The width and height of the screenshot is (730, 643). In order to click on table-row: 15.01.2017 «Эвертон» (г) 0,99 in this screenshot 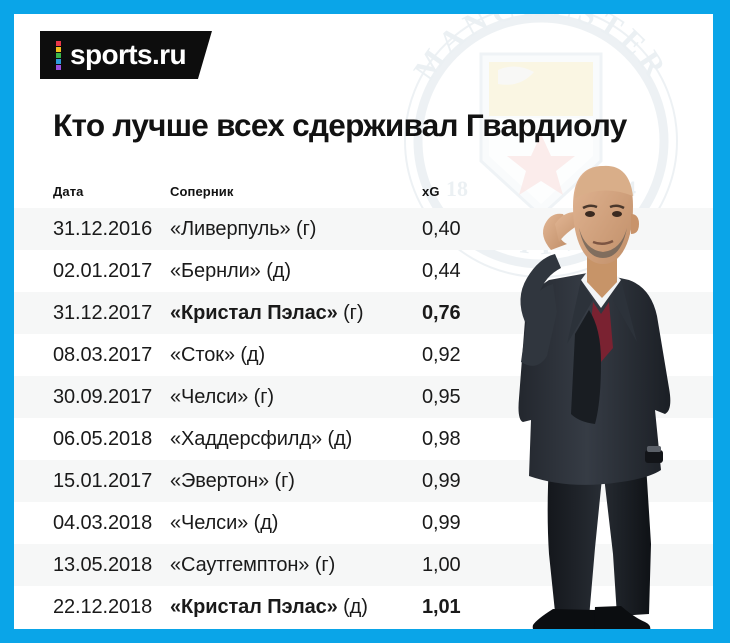, I will do `click(363, 481)`.